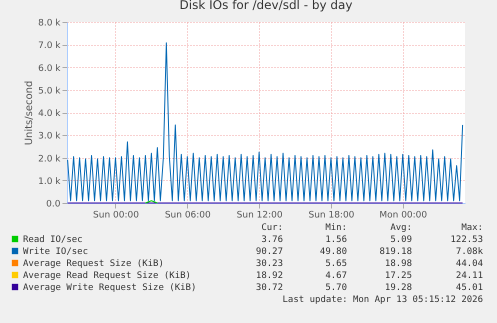  I want to click on x-tick-label: Mon 00:00, so click(403, 215).